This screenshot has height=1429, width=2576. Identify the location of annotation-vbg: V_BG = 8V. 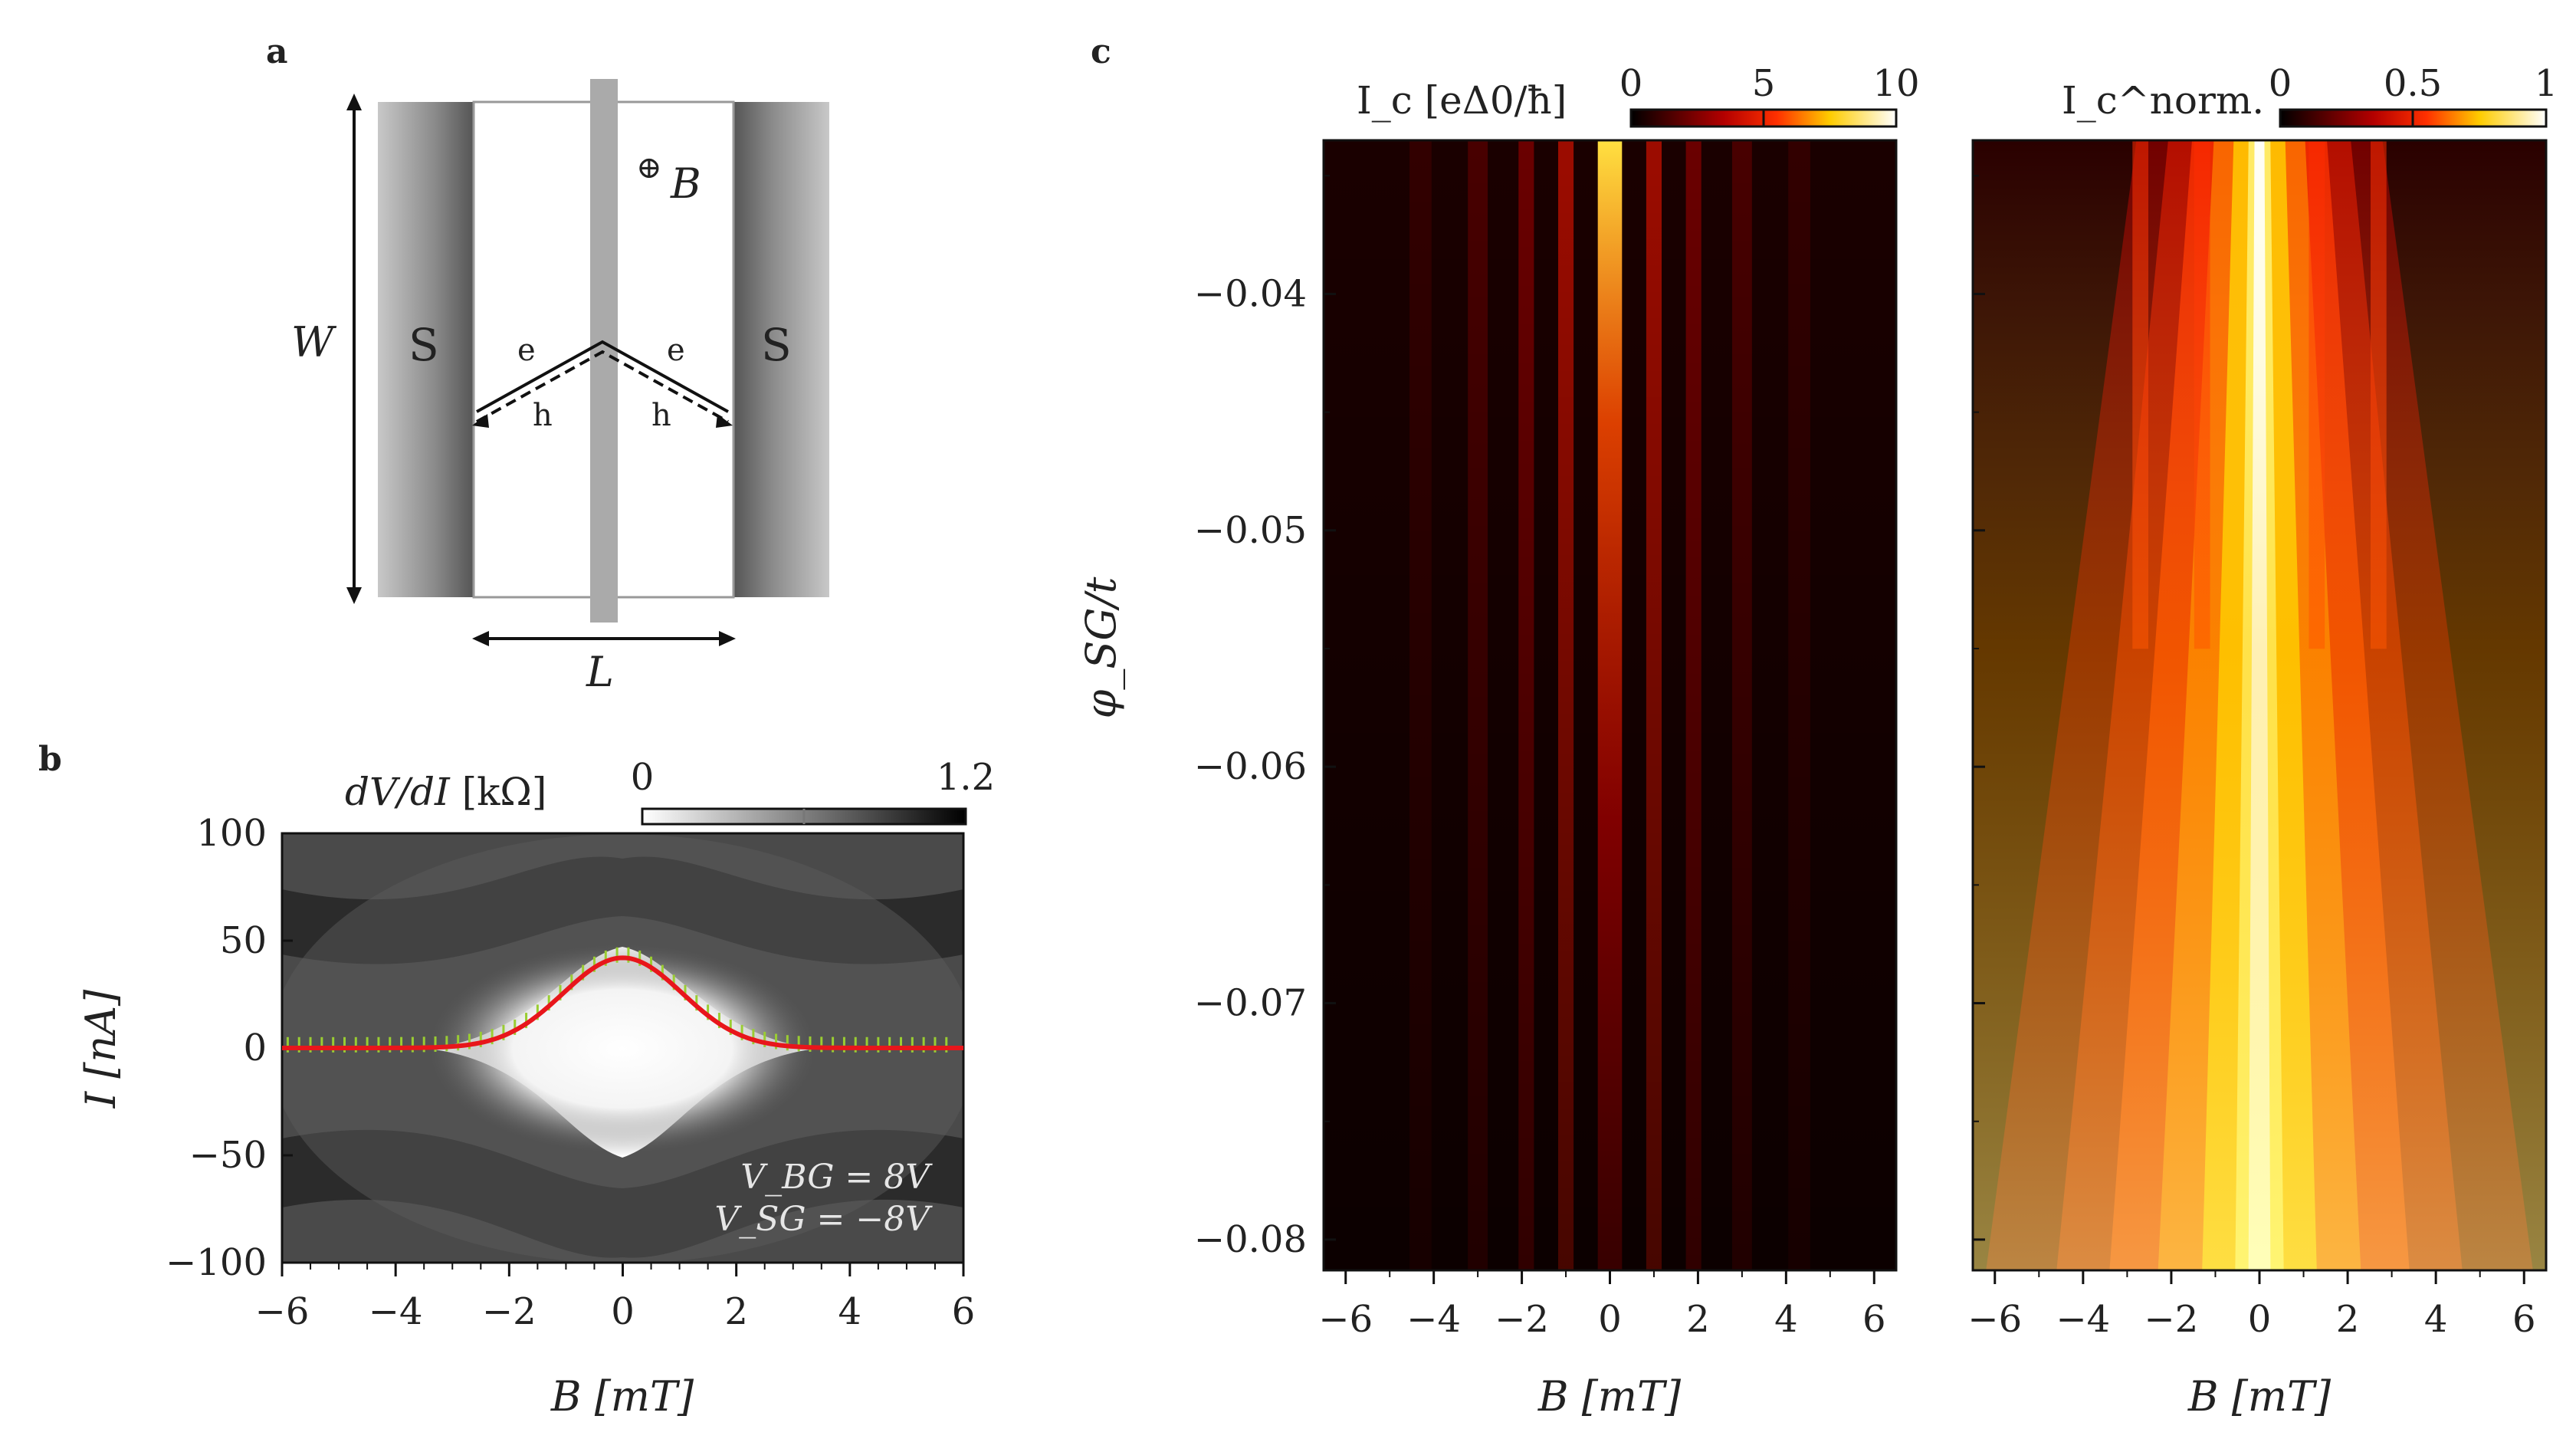
(836, 1177).